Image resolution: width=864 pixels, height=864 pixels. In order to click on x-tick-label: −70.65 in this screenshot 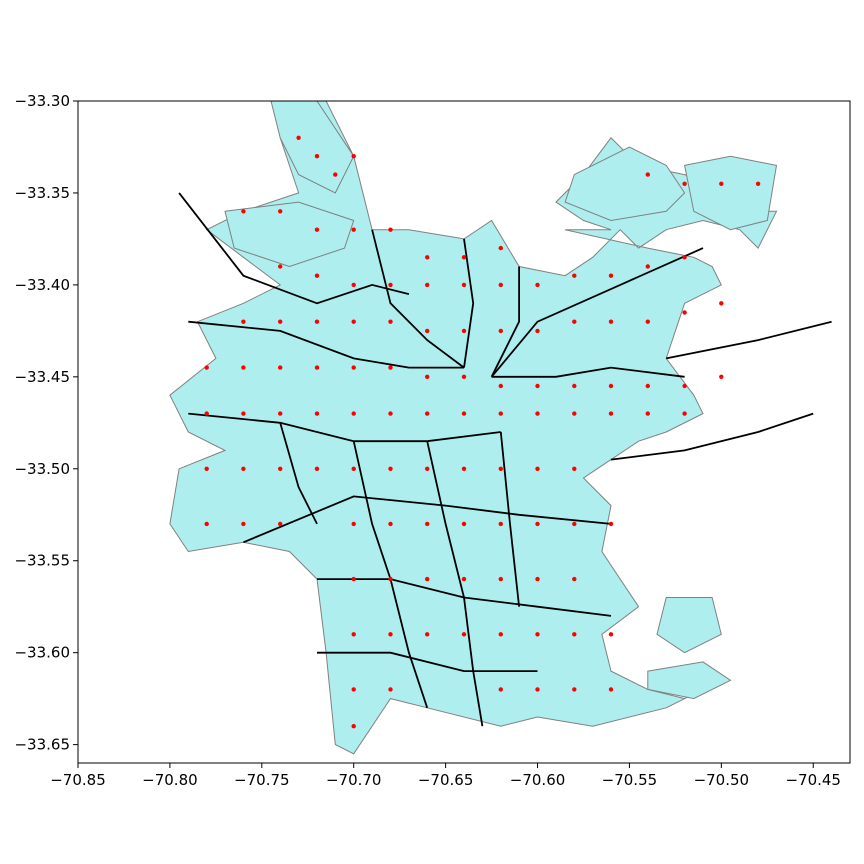, I will do `click(446, 780)`.